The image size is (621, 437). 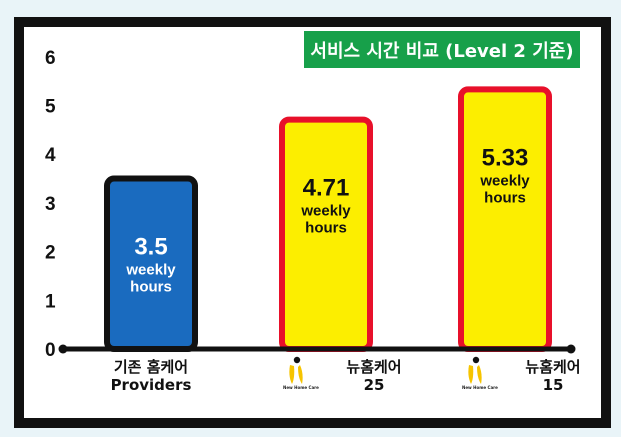 I want to click on y-tick-label: 1, so click(x=50, y=301).